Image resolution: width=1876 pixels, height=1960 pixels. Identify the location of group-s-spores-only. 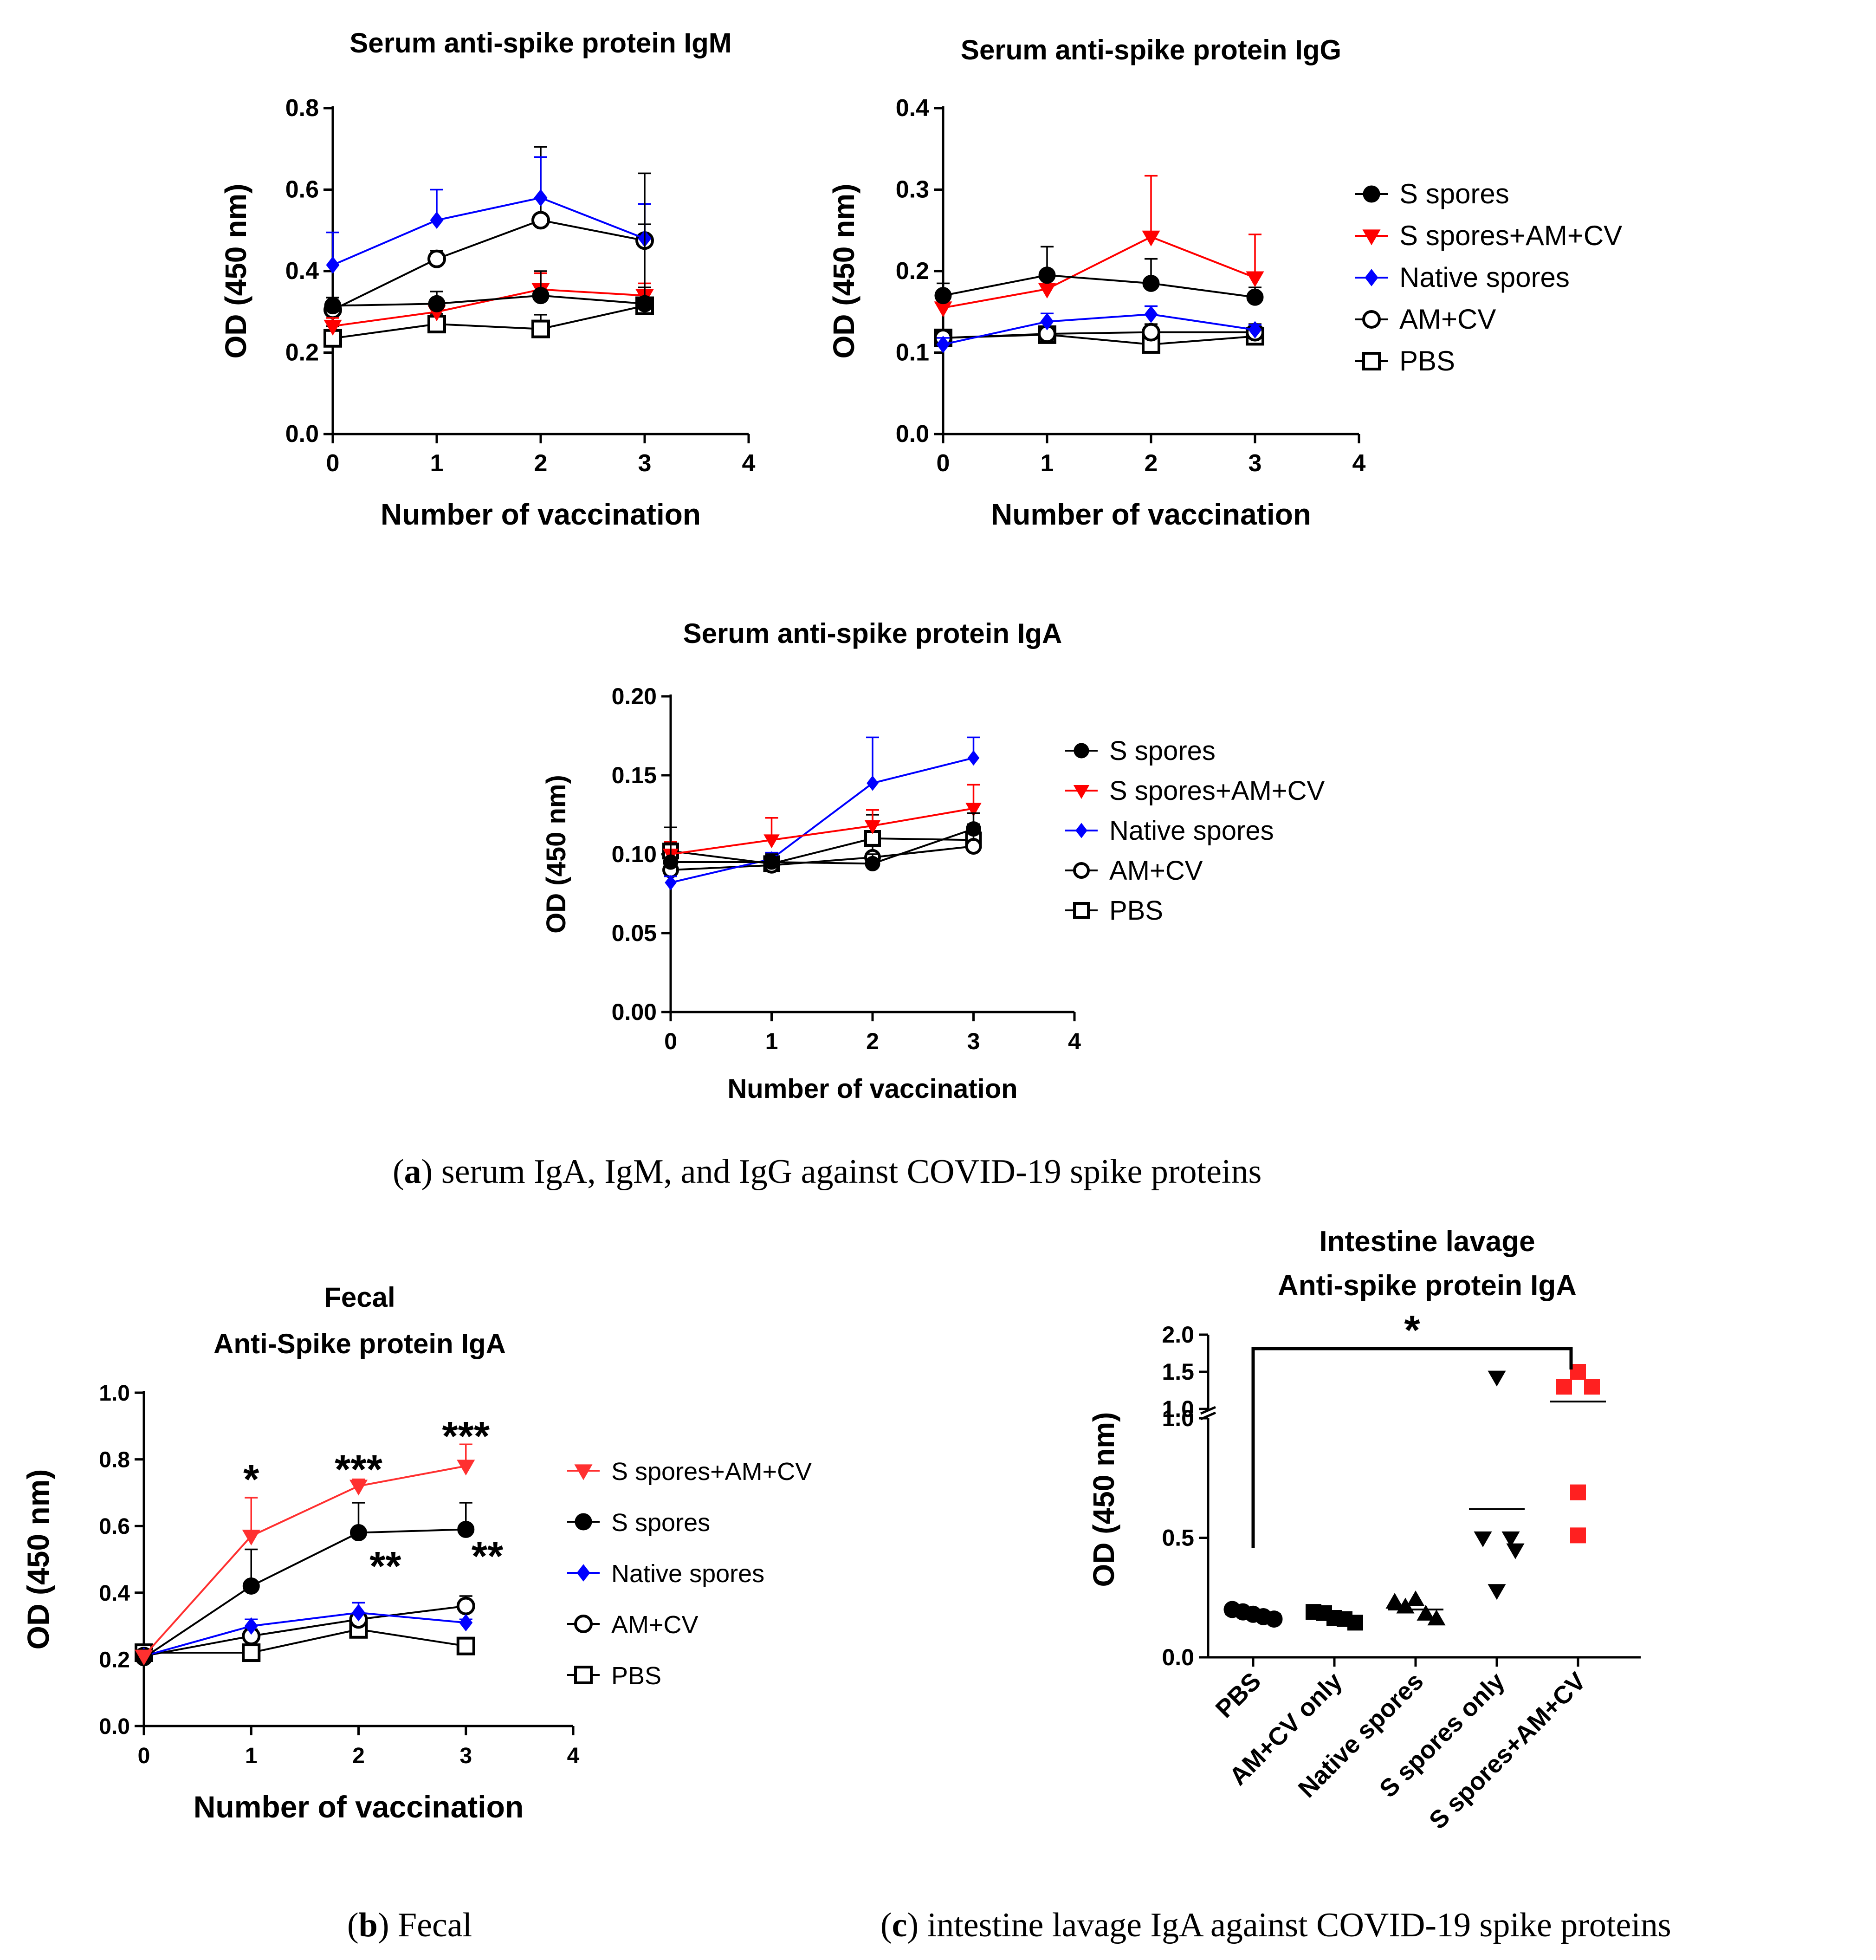
(1497, 1485).